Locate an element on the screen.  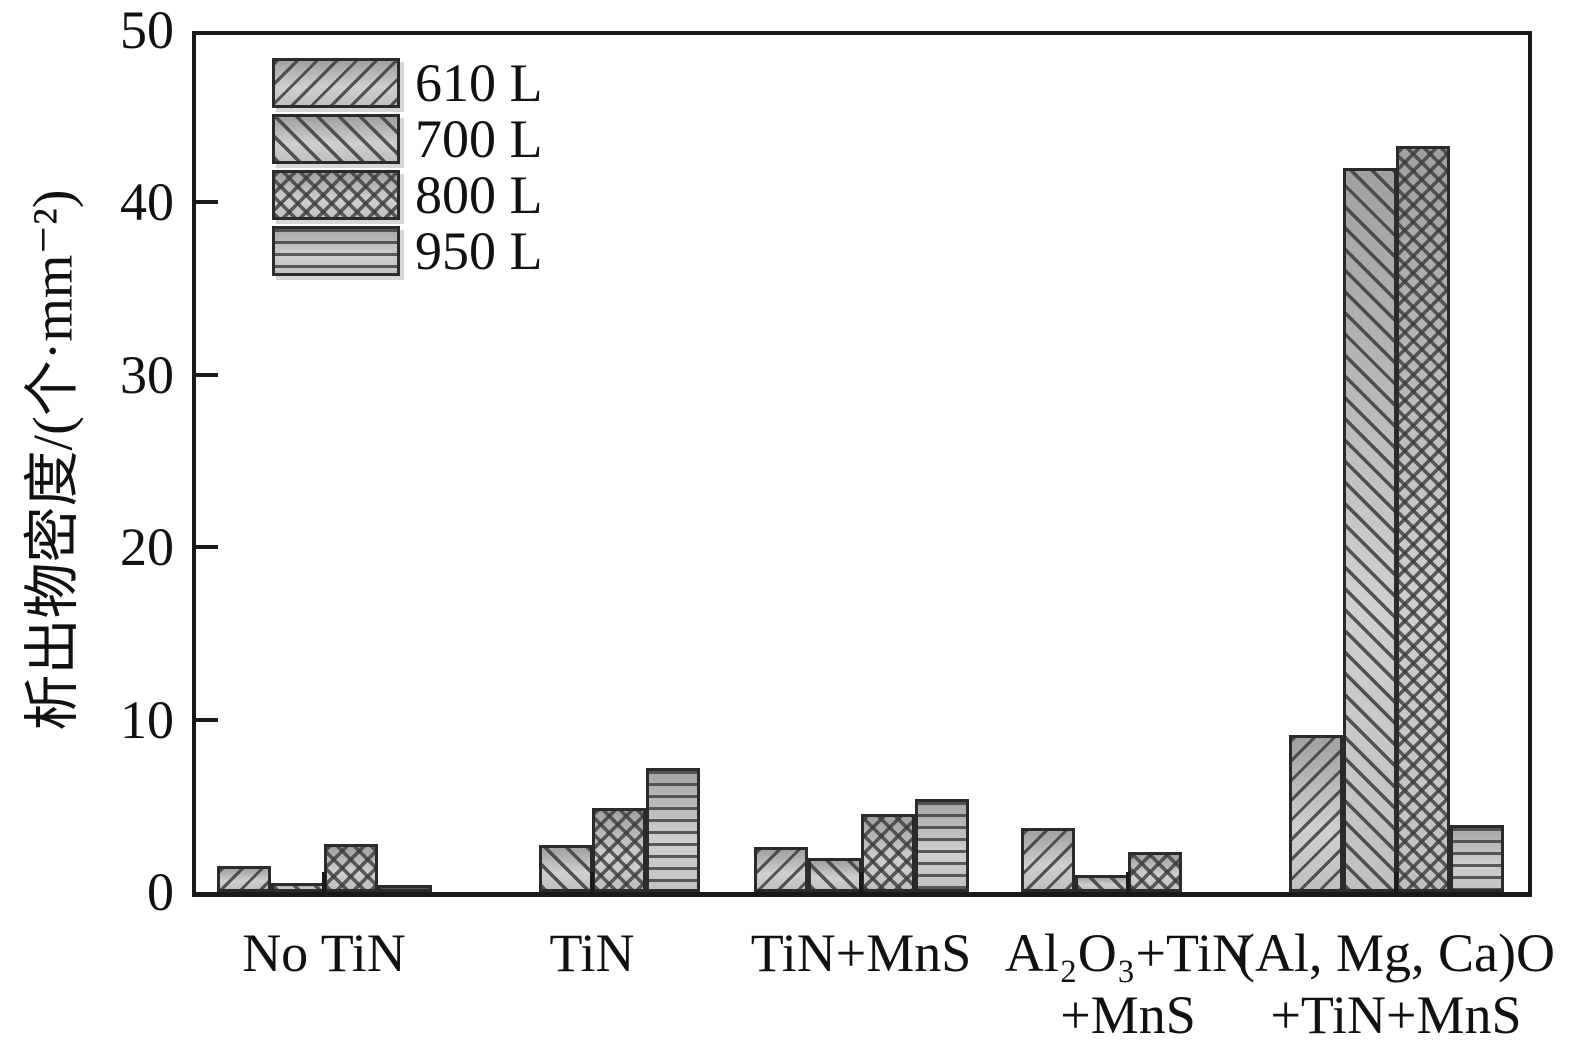
x-tick-mark-al-o-tin-mns is located at coordinates (1128, 882).